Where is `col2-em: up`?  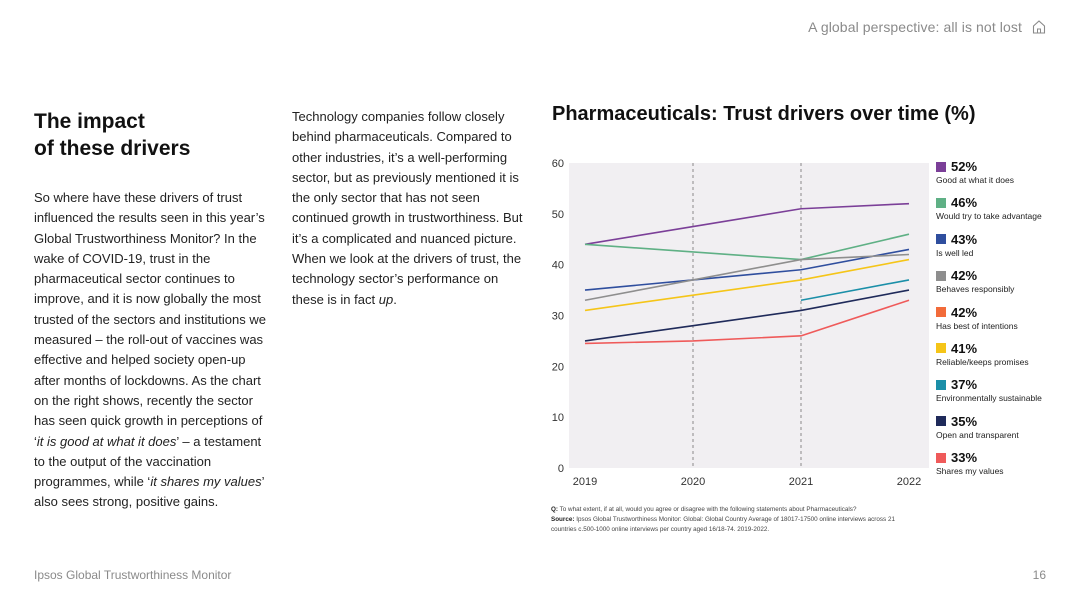
col2-em: up is located at coordinates (386, 299).